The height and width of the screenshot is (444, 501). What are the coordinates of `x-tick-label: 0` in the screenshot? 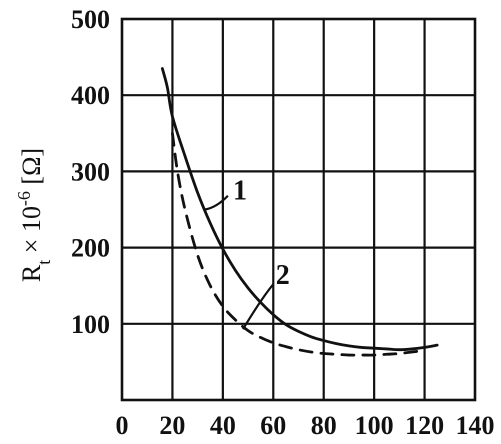 It's located at (122, 425).